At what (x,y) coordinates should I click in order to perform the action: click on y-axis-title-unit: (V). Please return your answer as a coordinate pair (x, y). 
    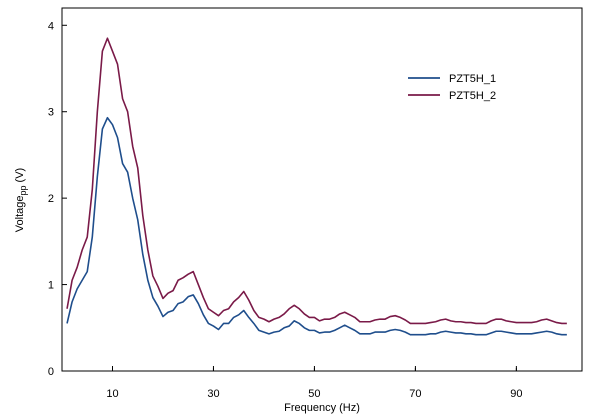
    Looking at the image, I should click on (20, 177).